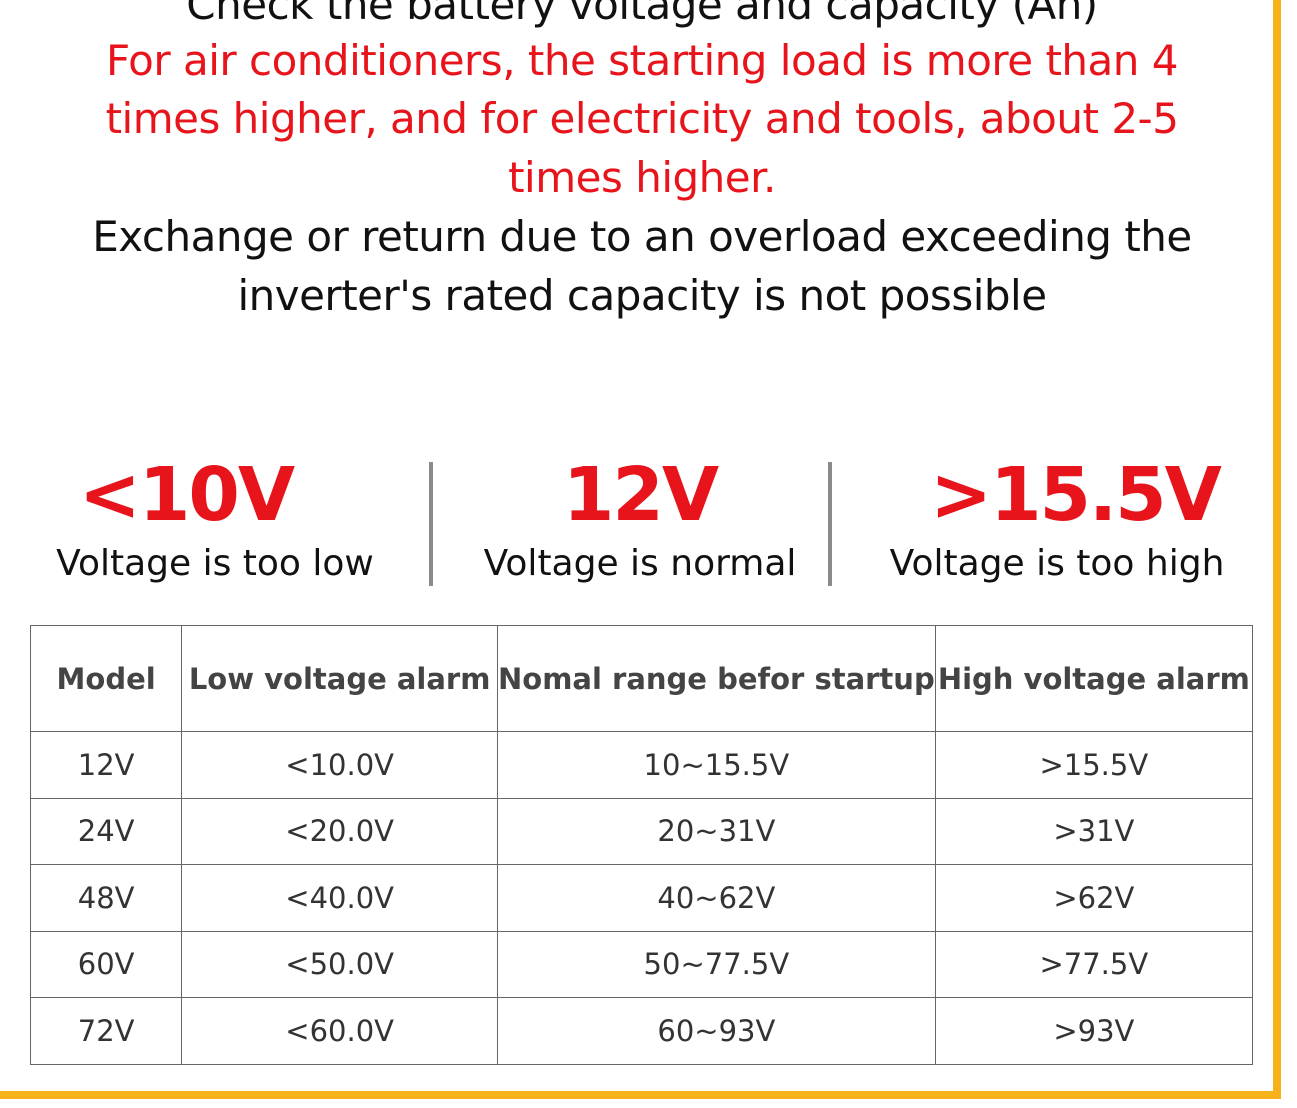 This screenshot has height=1108, width=1297. Describe the element at coordinates (340, 765) in the screenshot. I see `cell-low: <10.0V` at that location.